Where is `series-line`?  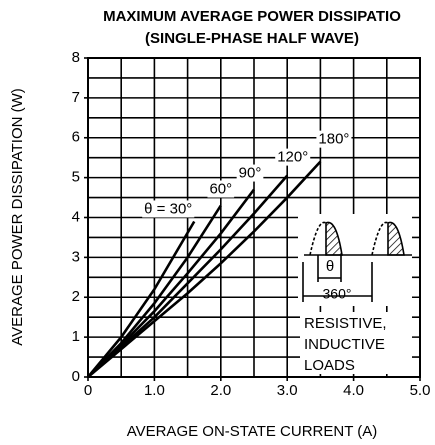
series-line is located at coordinates (141, 299).